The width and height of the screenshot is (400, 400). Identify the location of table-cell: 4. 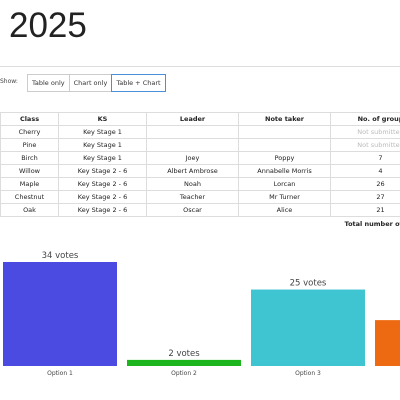
(365, 171).